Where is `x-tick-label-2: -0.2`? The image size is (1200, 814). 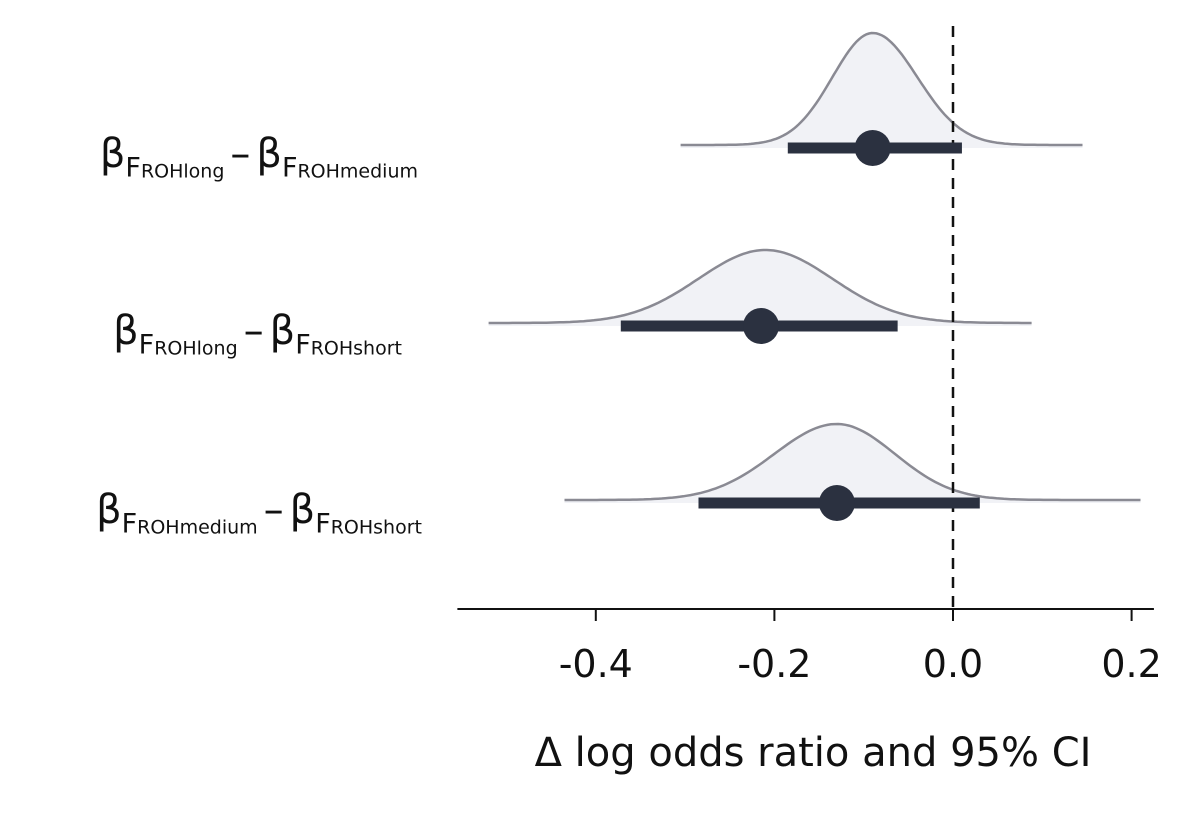
x-tick-label-2: -0.2 is located at coordinates (774, 664).